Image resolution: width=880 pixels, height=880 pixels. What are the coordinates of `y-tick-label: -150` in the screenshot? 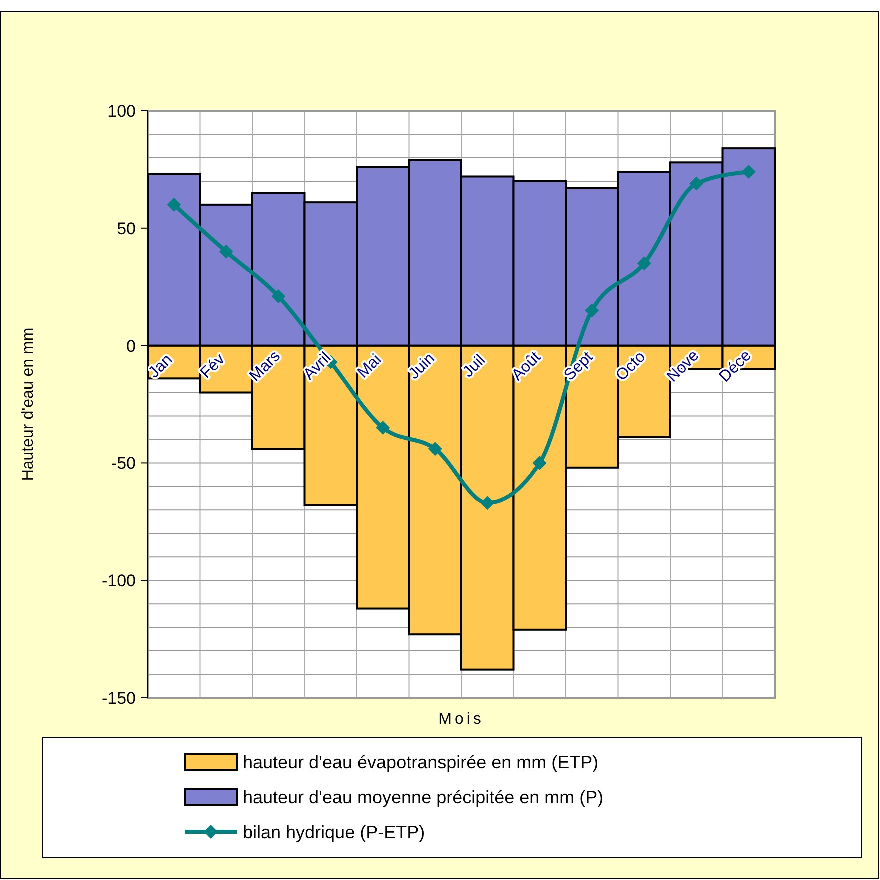 It's located at (119, 698).